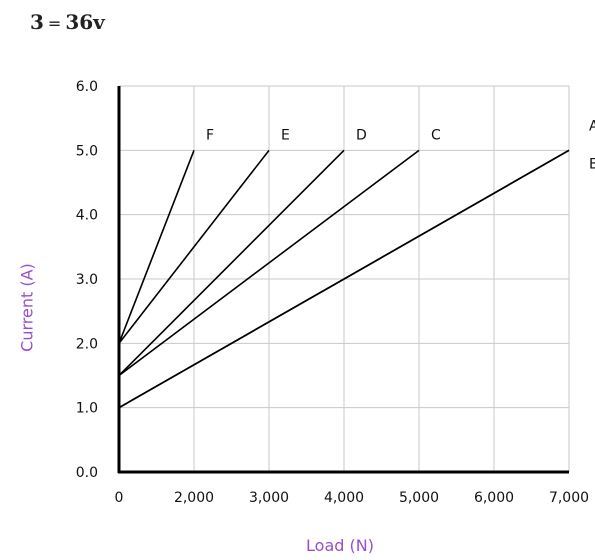  What do you see at coordinates (361, 135) in the screenshot?
I see `series-label-D: D` at bounding box center [361, 135].